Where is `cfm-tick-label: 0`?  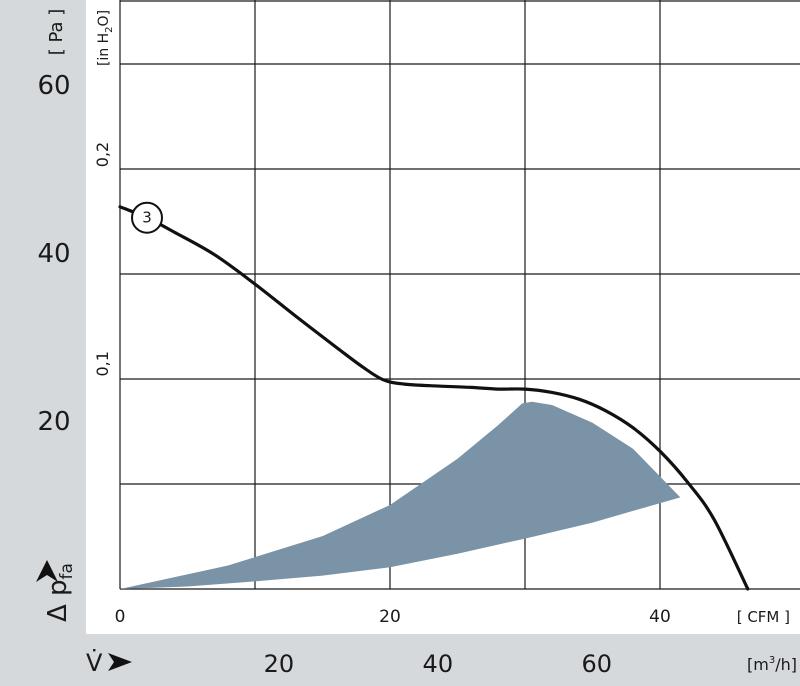
cfm-tick-label: 0 is located at coordinates (120, 617).